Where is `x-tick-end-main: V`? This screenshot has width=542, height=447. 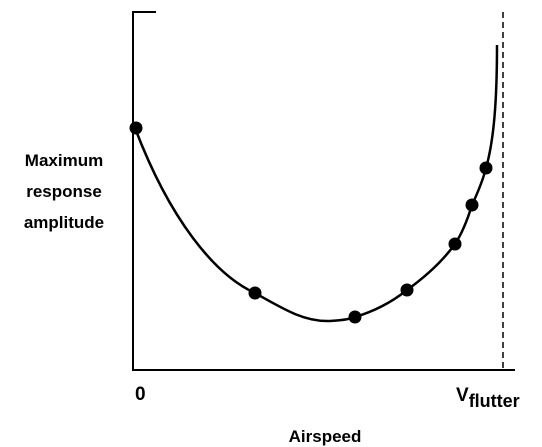 x-tick-end-main: V is located at coordinates (462, 395).